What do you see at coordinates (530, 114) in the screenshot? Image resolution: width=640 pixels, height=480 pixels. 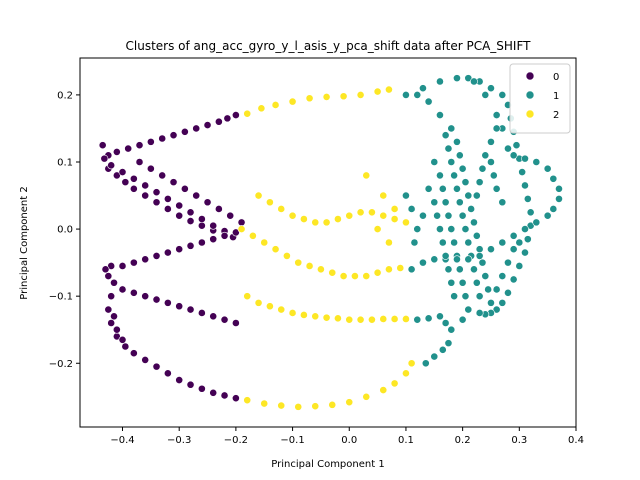 I see `legend-marker` at bounding box center [530, 114].